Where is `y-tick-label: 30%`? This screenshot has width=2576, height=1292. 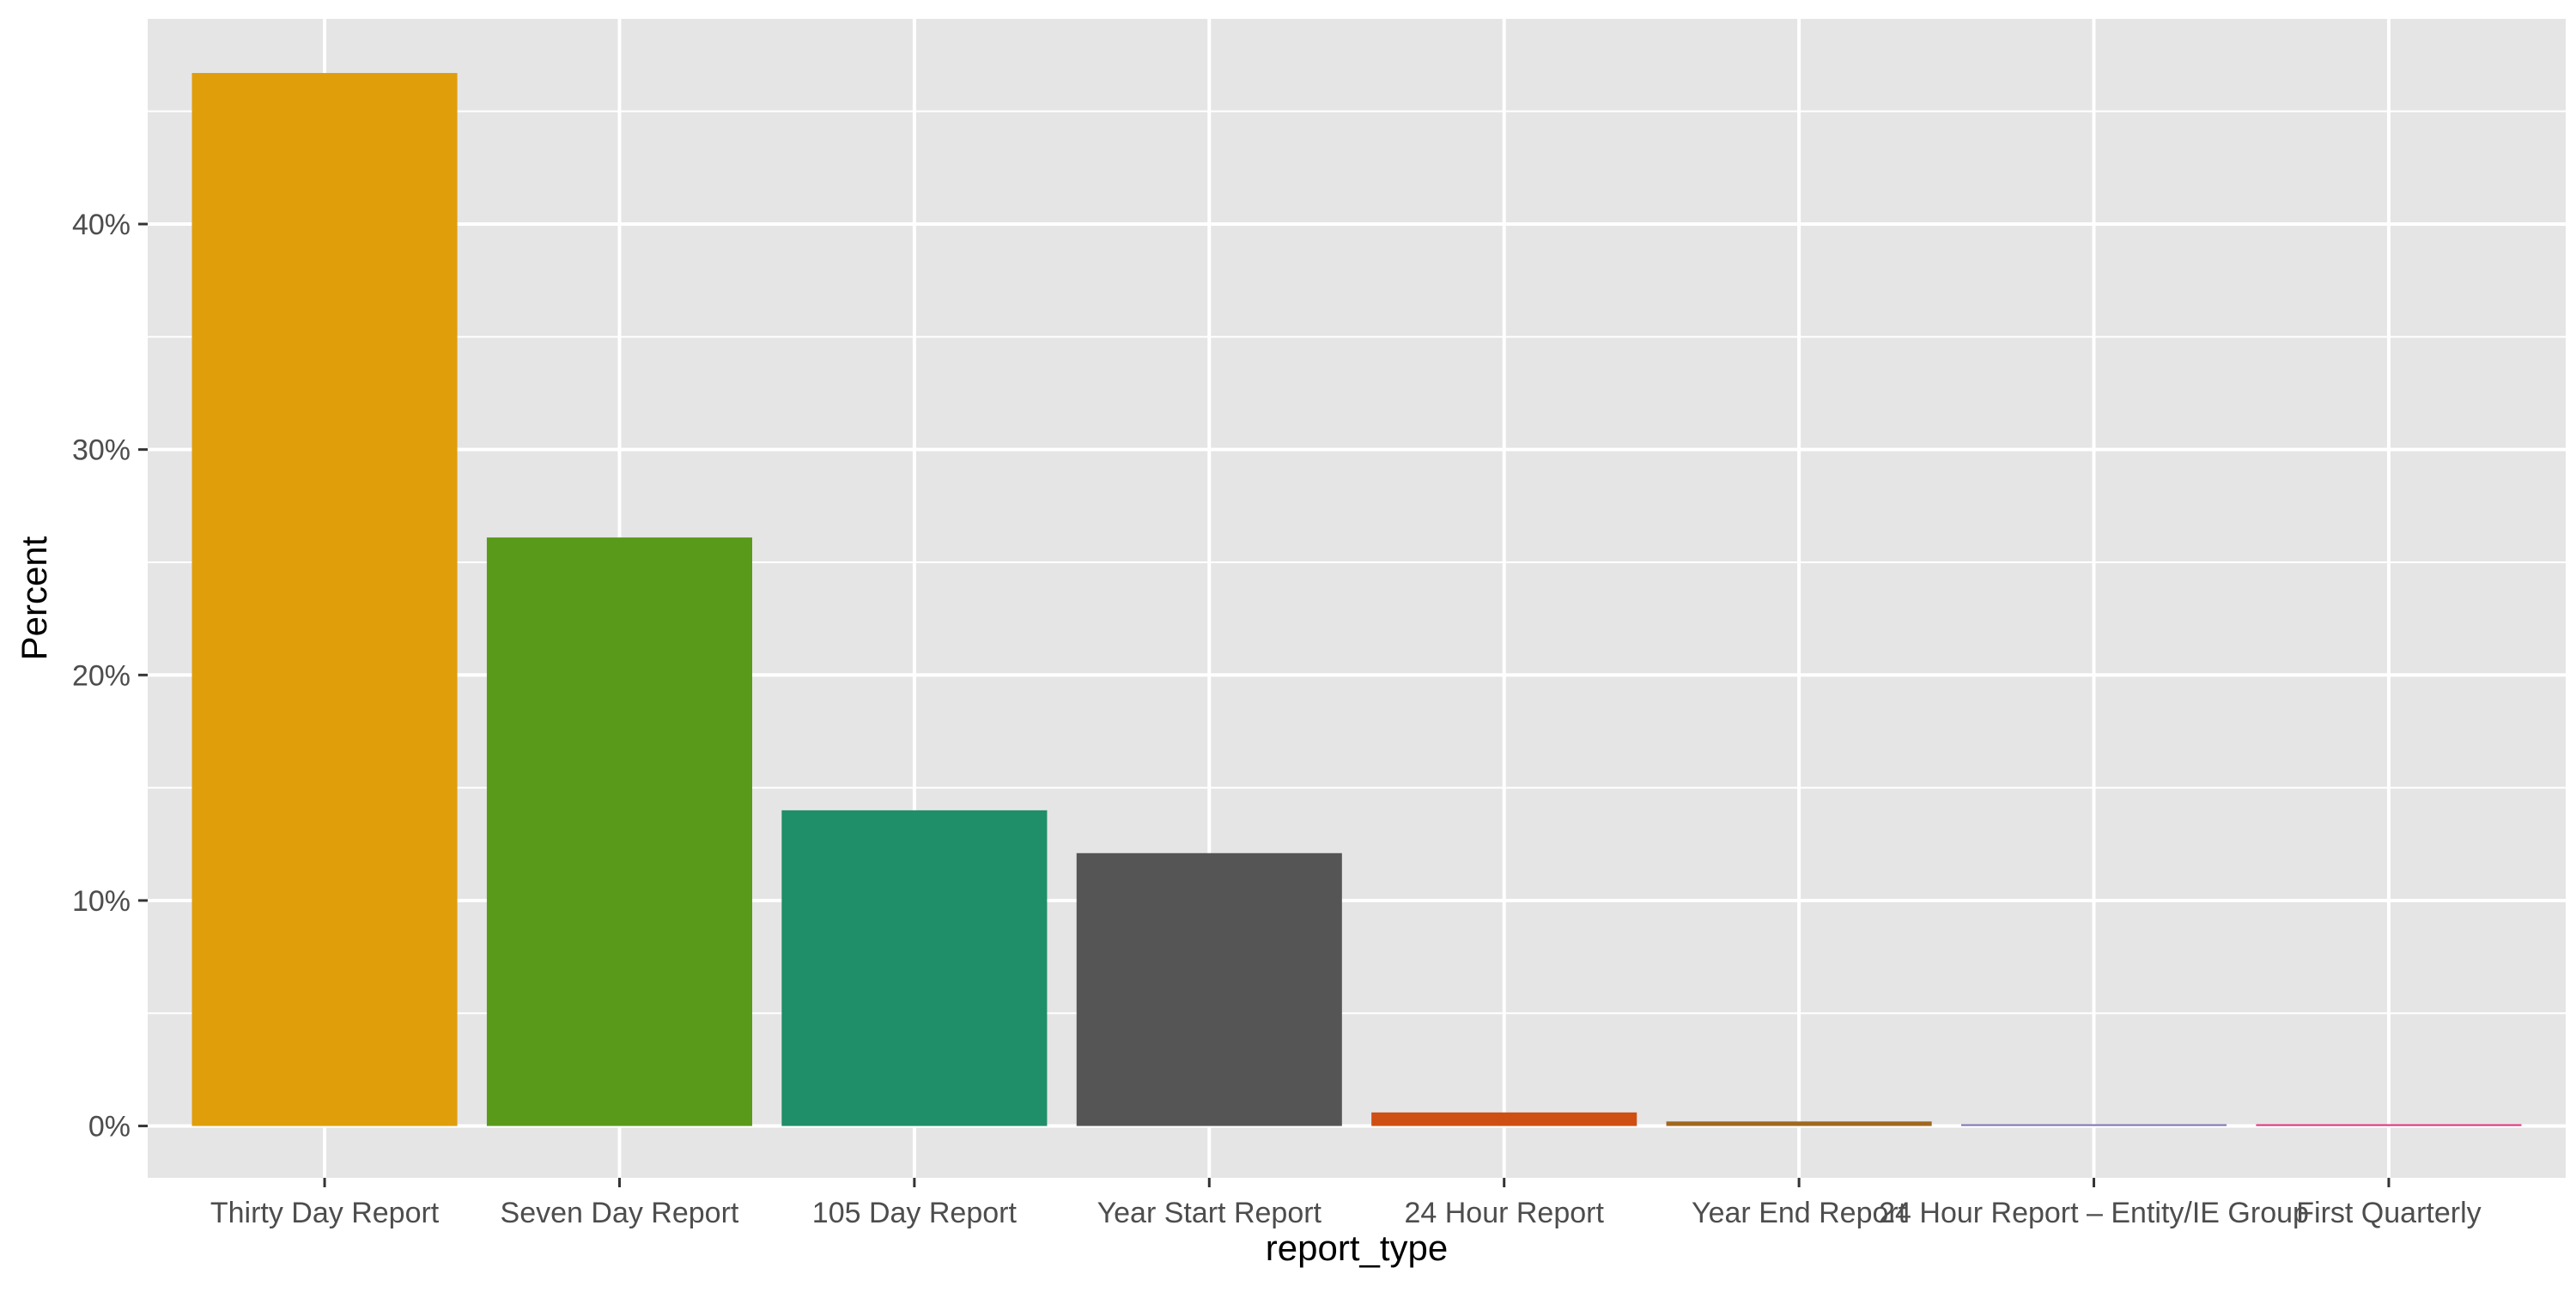
y-tick-label: 30% is located at coordinates (101, 450).